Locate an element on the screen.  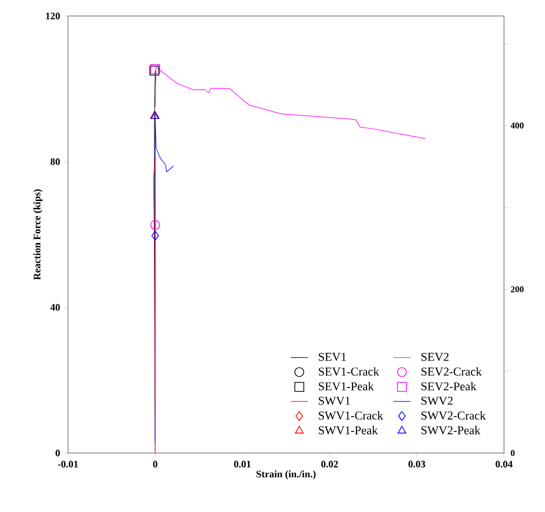
legend-label: SEV1 is located at coordinates (332, 356).